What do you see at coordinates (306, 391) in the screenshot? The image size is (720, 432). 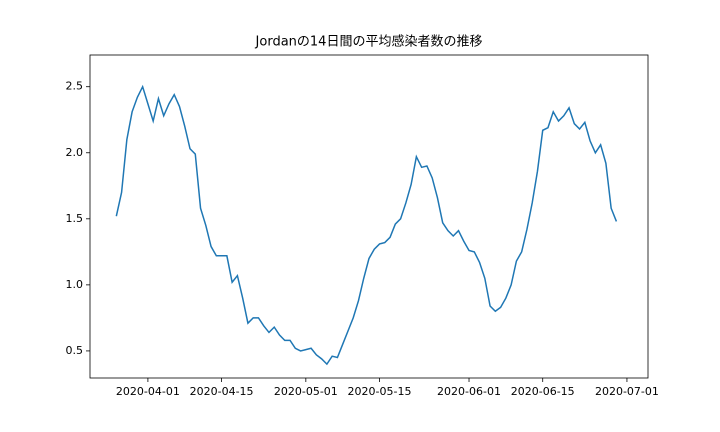 I see `x-tick-label: 2020-05-01` at bounding box center [306, 391].